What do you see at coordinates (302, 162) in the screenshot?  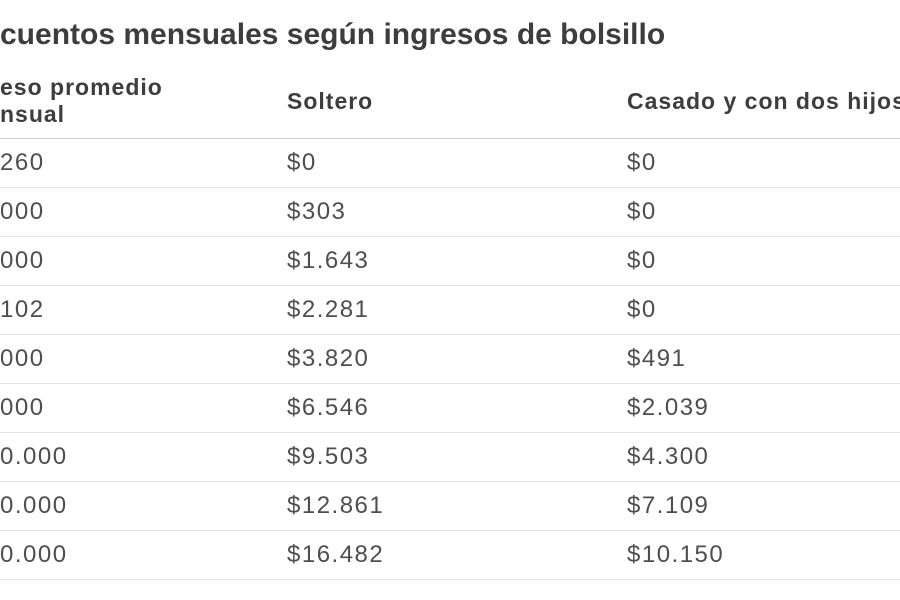 I see `cell-soltero: $0` at bounding box center [302, 162].